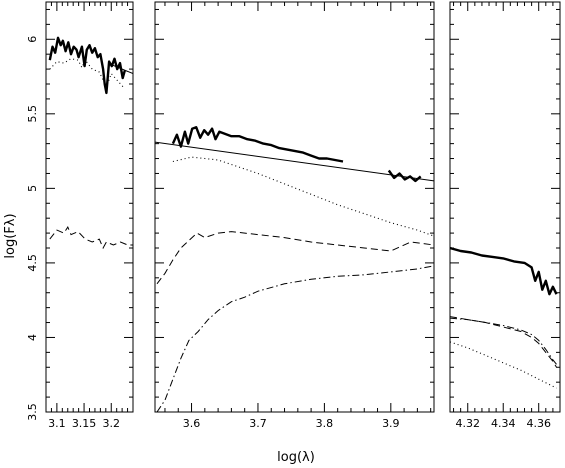  I want to click on y-tick-label: 4.5, so click(32, 263).